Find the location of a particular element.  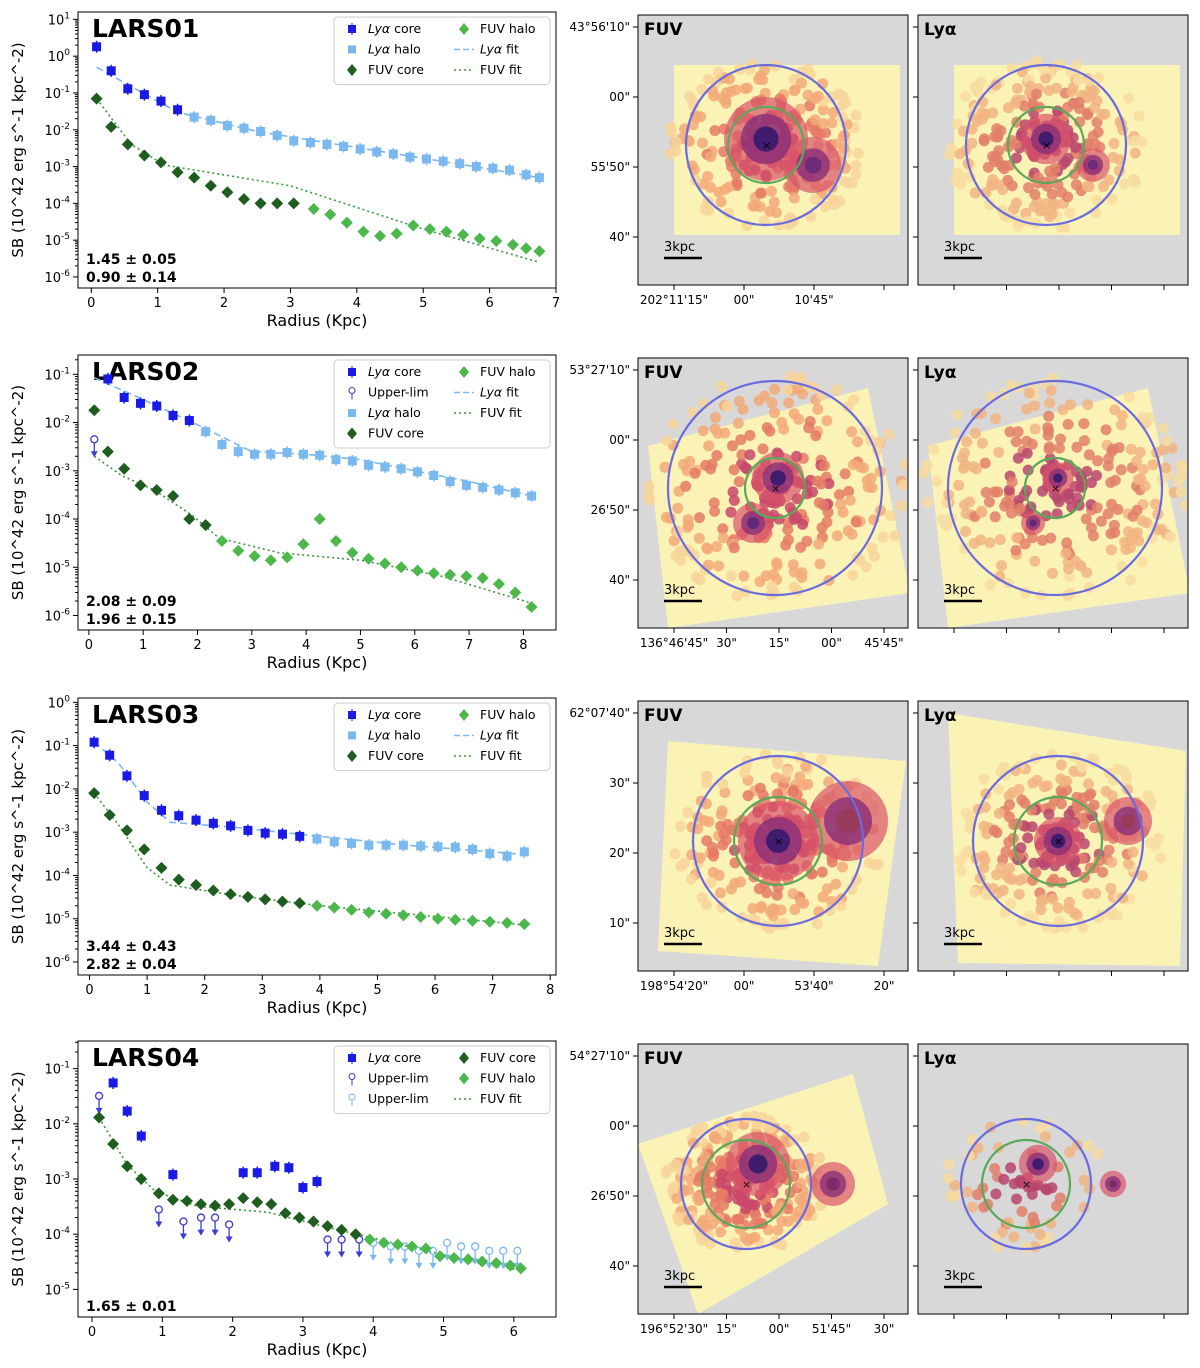

x-tick-label: 7 is located at coordinates (556, 303).